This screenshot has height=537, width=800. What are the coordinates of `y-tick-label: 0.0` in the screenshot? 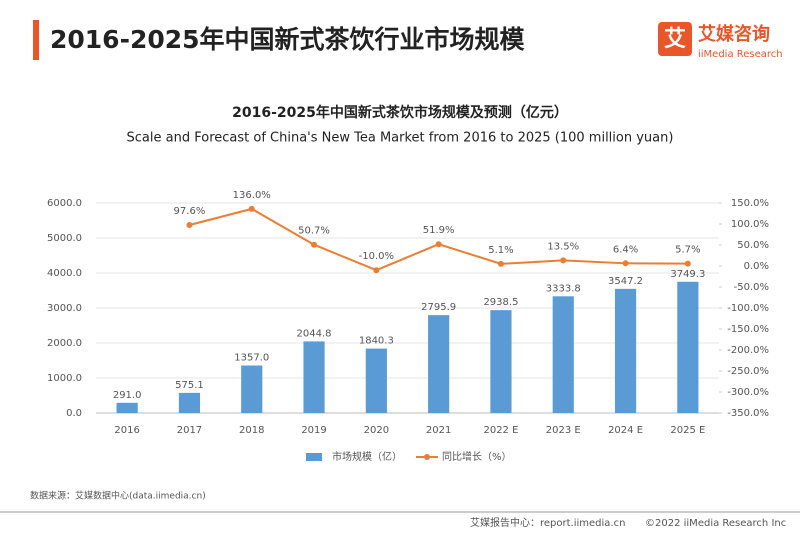 It's located at (74, 413).